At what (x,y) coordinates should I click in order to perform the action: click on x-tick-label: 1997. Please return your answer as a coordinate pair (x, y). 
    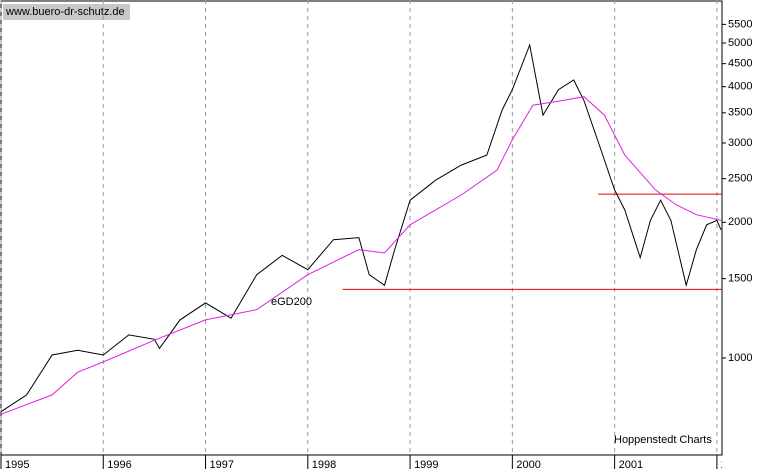
    Looking at the image, I should click on (222, 465).